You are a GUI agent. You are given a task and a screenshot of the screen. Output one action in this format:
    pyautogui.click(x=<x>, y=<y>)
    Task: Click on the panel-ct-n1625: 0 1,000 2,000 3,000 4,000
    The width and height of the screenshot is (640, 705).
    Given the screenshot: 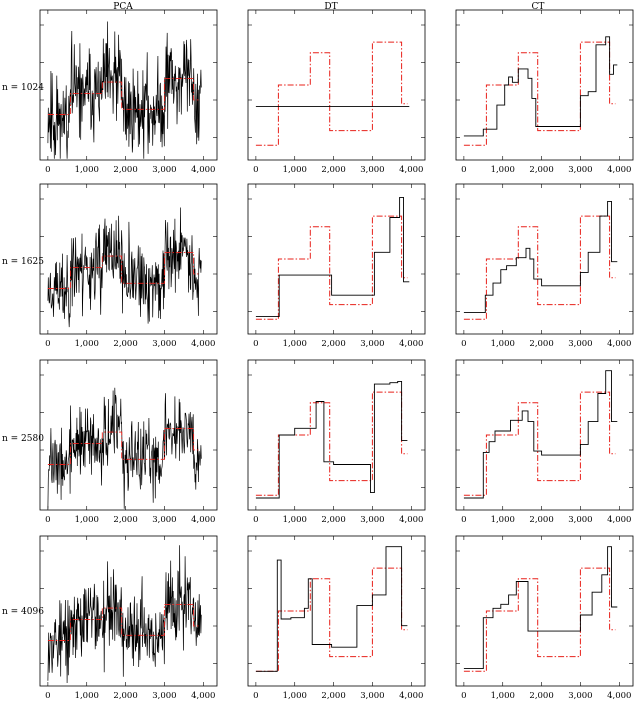 What is the action you would take?
    pyautogui.click(x=544, y=266)
    